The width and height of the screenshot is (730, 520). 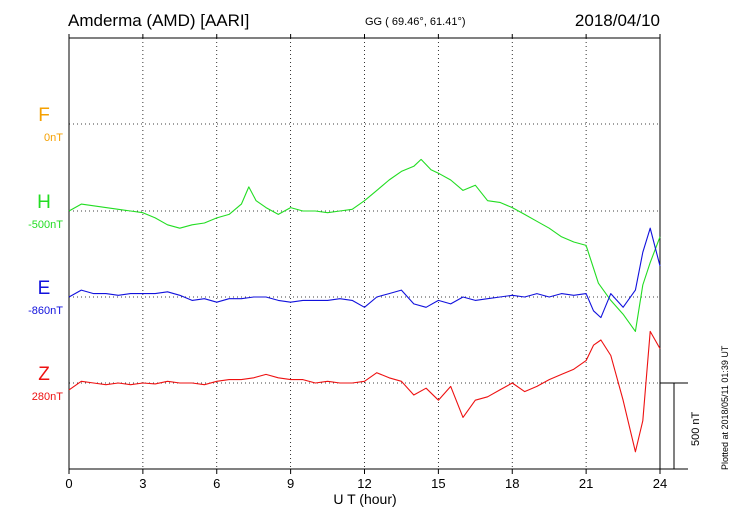 What do you see at coordinates (44, 115) in the screenshot?
I see `series-name-F: F` at bounding box center [44, 115].